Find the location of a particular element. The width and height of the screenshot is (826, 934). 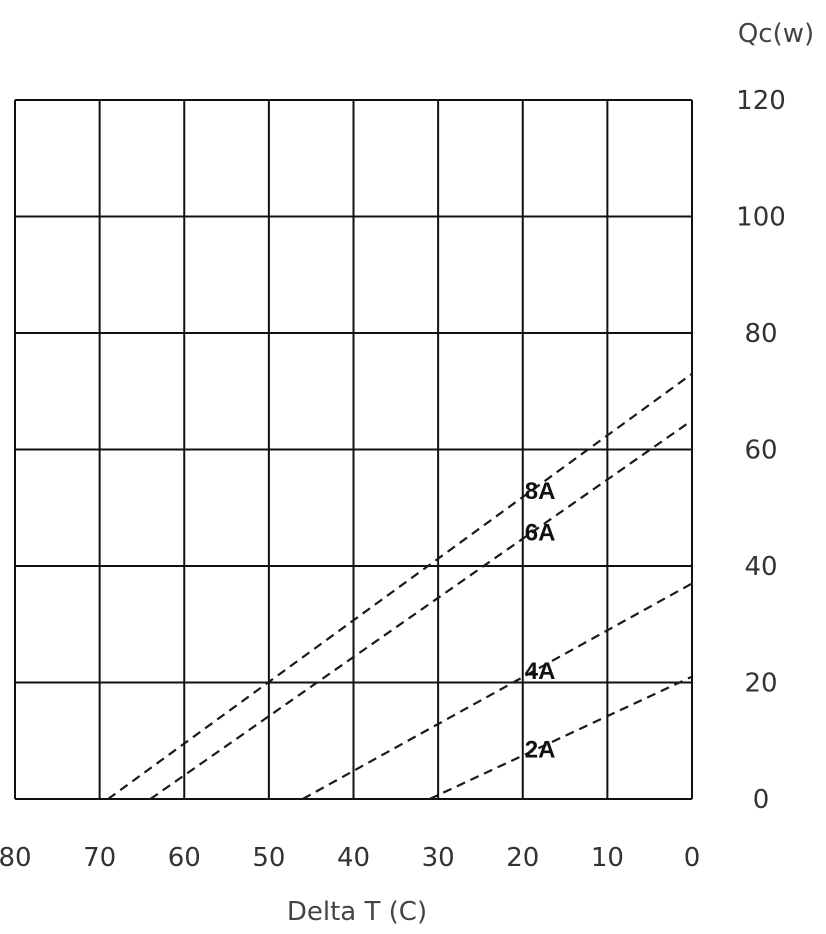

y-axis-title: Qc(w) is located at coordinates (776, 34).